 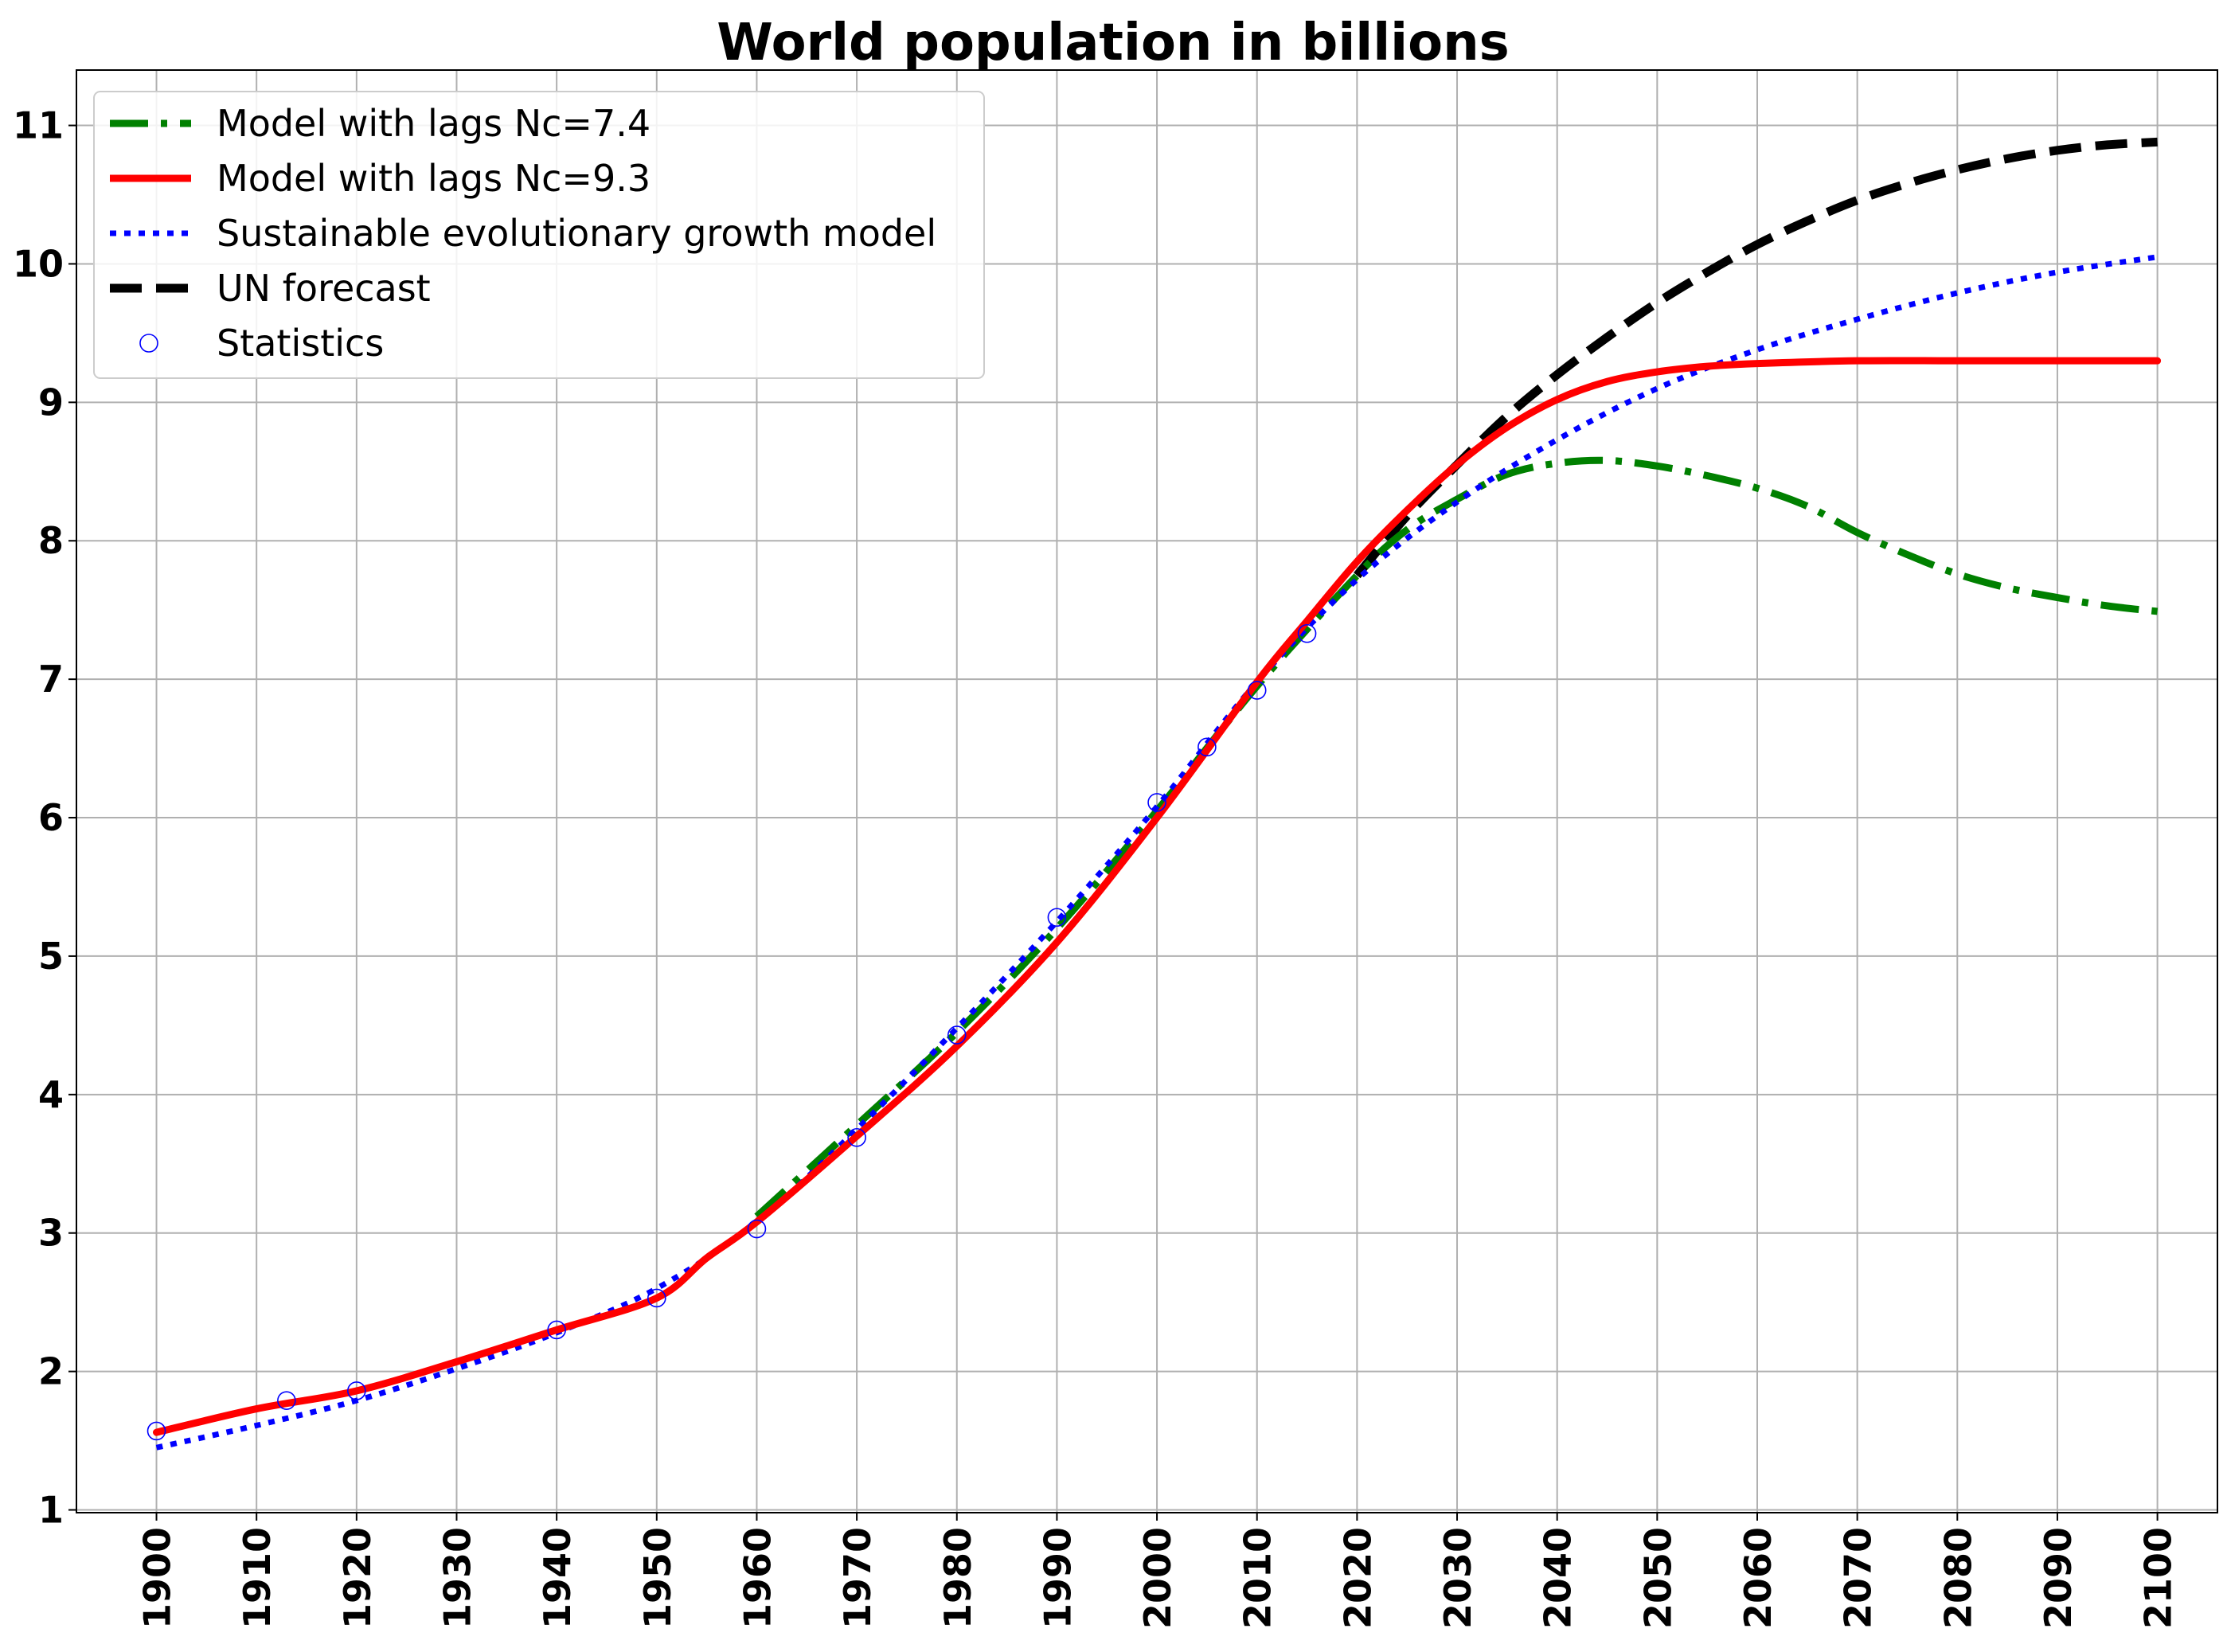 I want to click on legend-label: Model with lags Nc=7.4, so click(x=434, y=123).